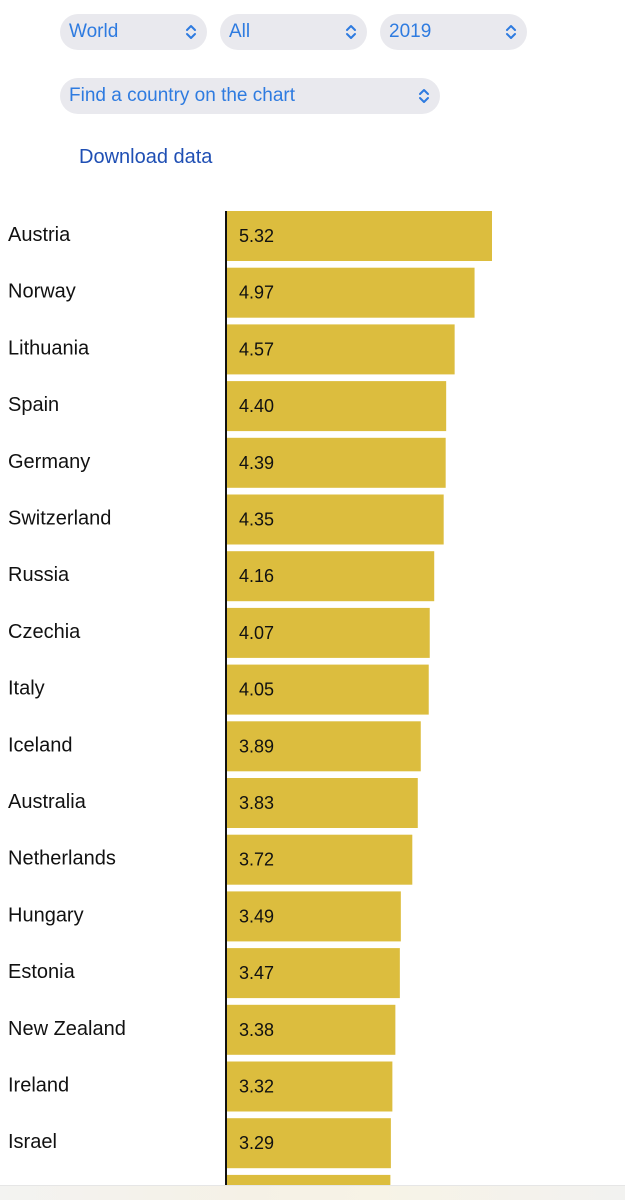 The image size is (625, 1200). I want to click on bar-austria, so click(359, 236).